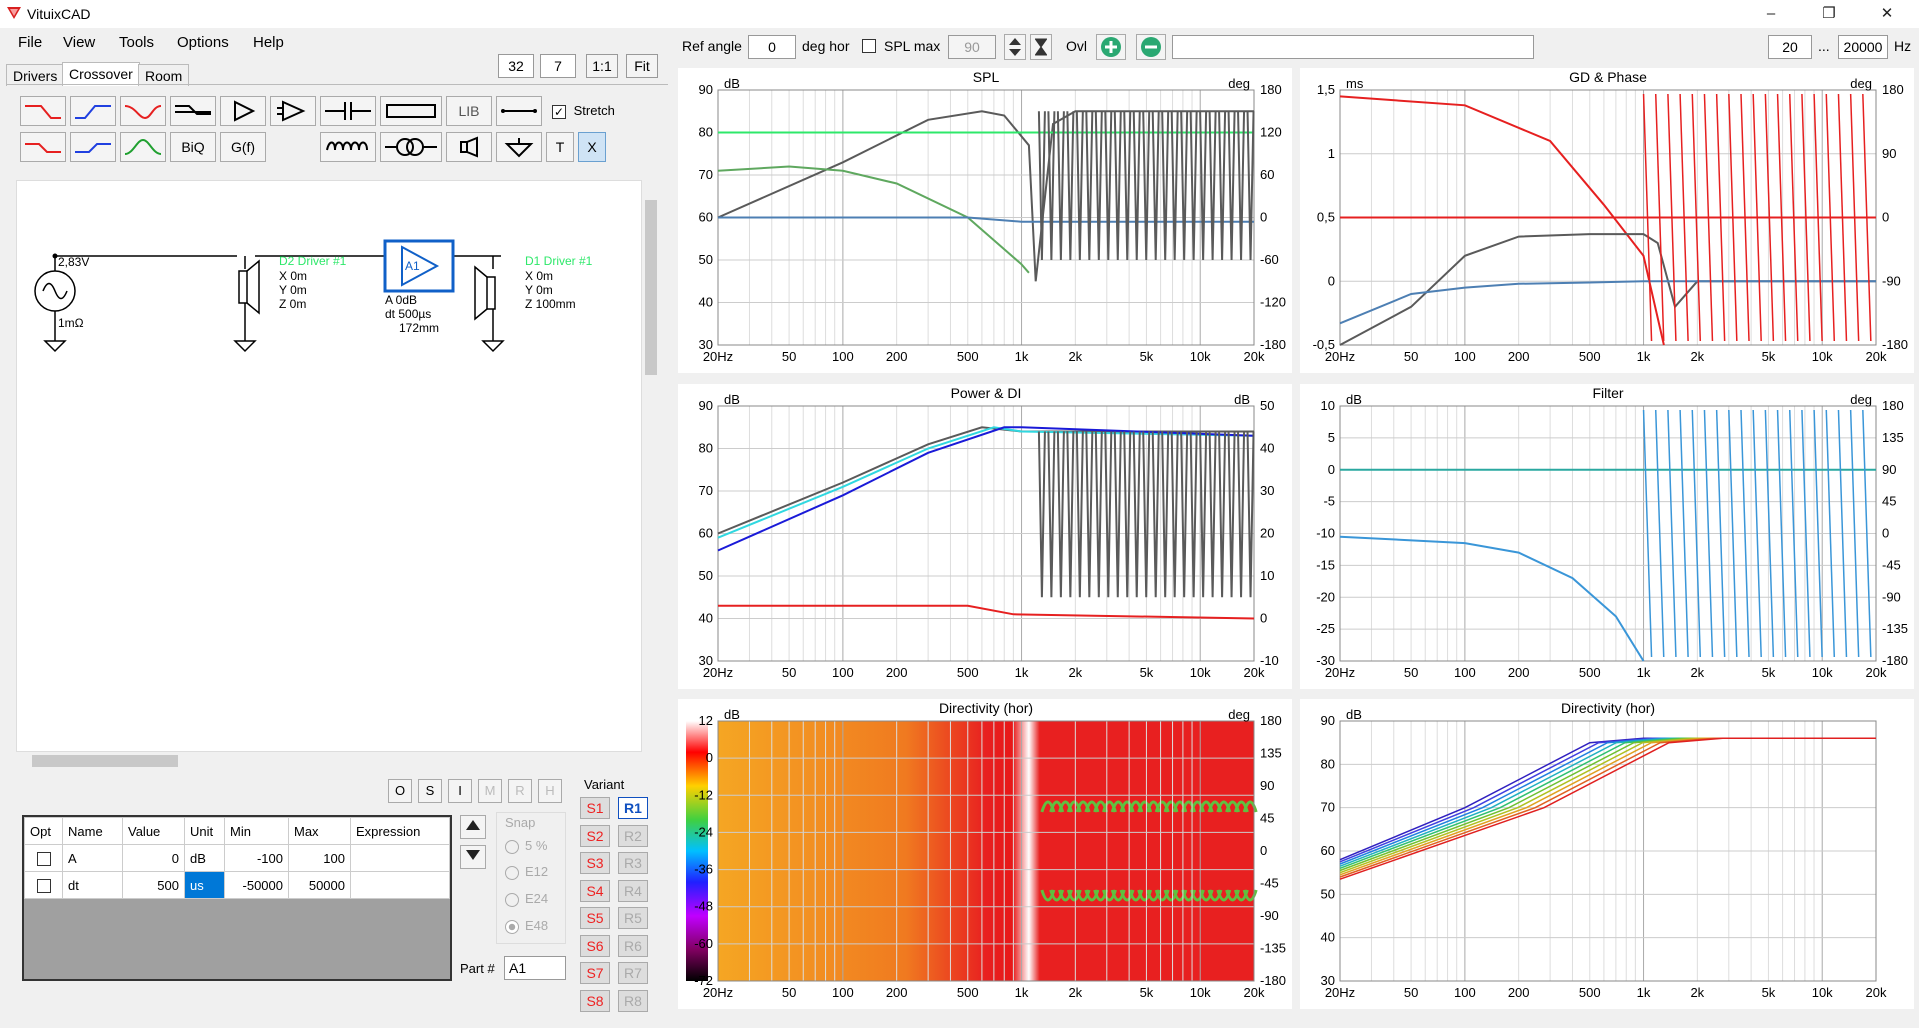 The height and width of the screenshot is (1028, 1919). Describe the element at coordinates (1829, 13) in the screenshot. I see `maximize-button: ❐` at that location.